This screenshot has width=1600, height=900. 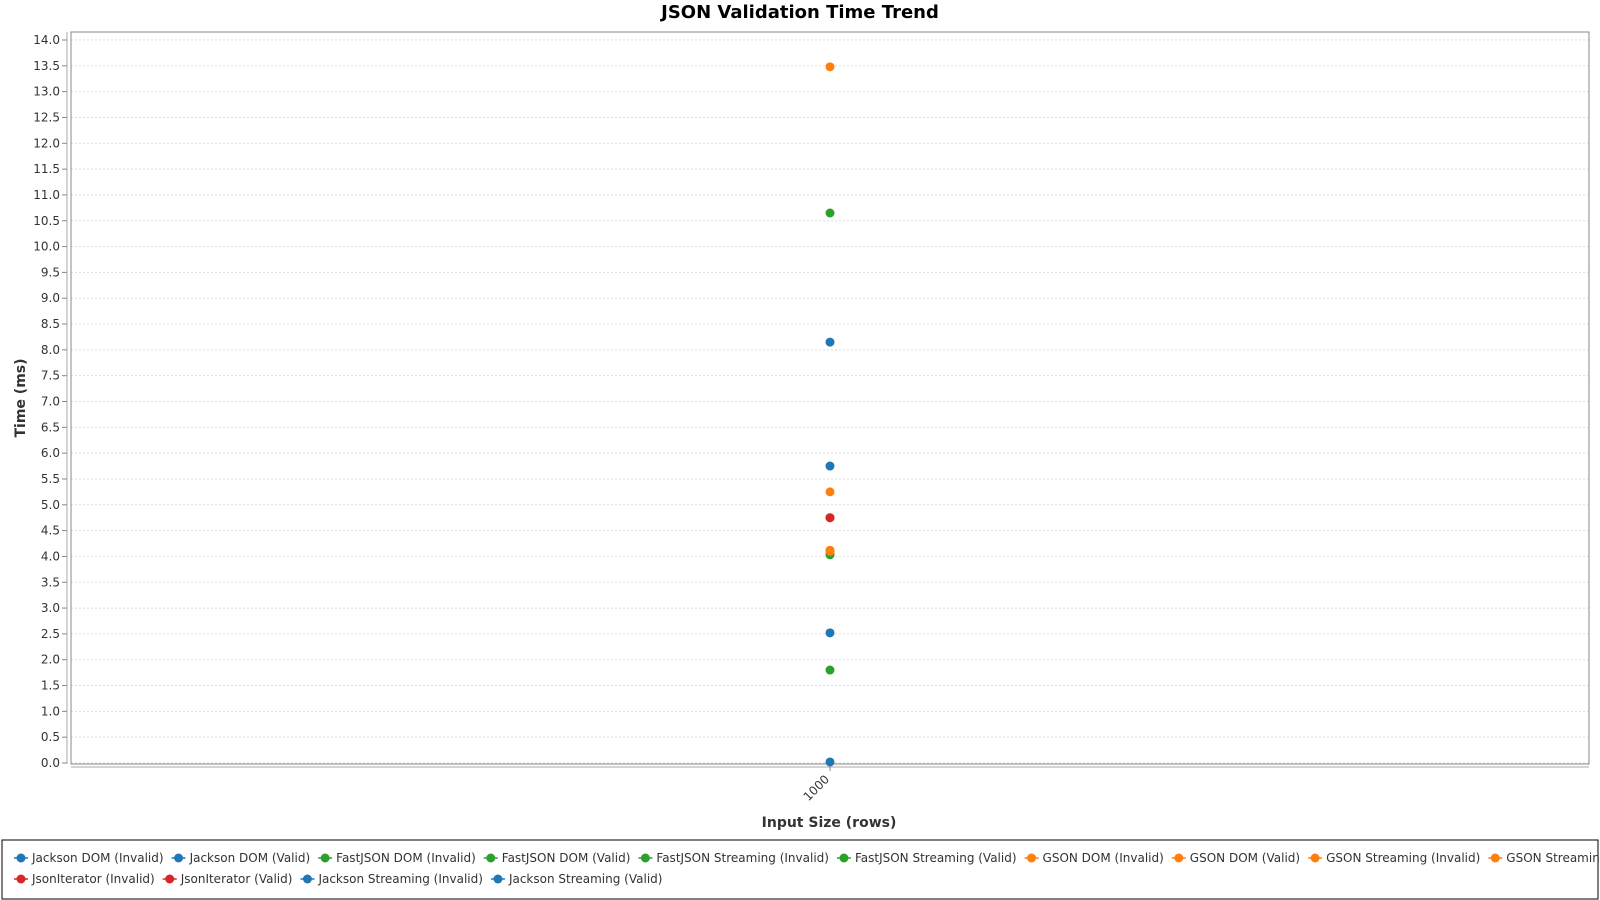 I want to click on y-tick-label: 9.0, so click(x=50, y=298).